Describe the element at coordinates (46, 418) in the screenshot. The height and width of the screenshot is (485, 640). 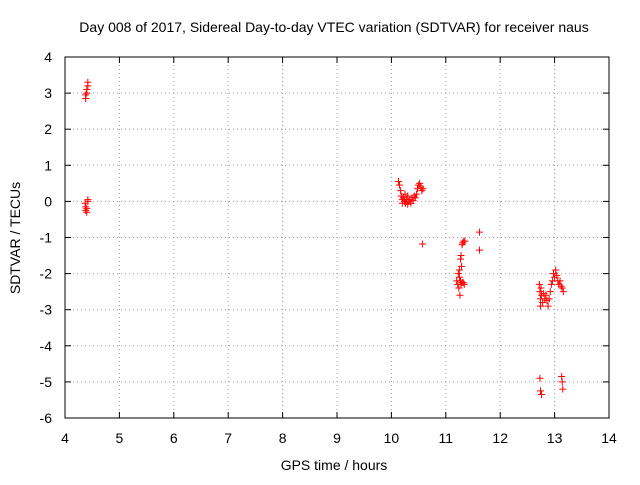
I see `y-tick-label: -6` at that location.